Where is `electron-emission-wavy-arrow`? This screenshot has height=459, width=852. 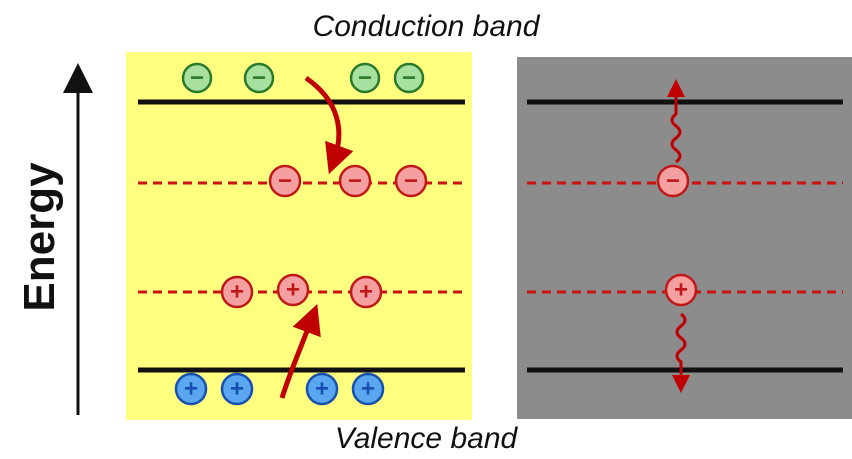
electron-emission-wavy-arrow is located at coordinates (676, 121).